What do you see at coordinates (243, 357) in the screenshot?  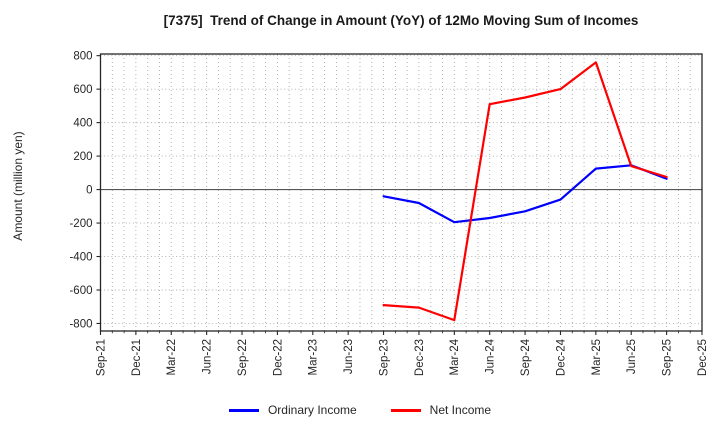 I see `x-tick-label: Sep-22` at bounding box center [243, 357].